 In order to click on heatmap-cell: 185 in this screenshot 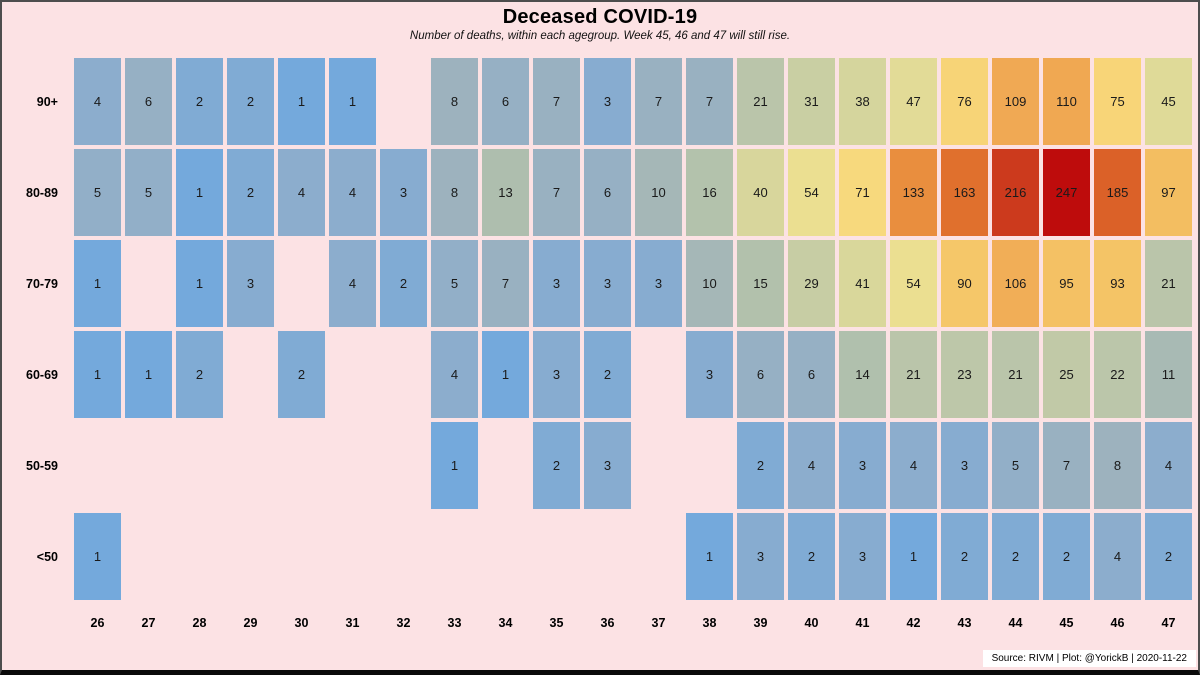, I will do `click(1117, 192)`.